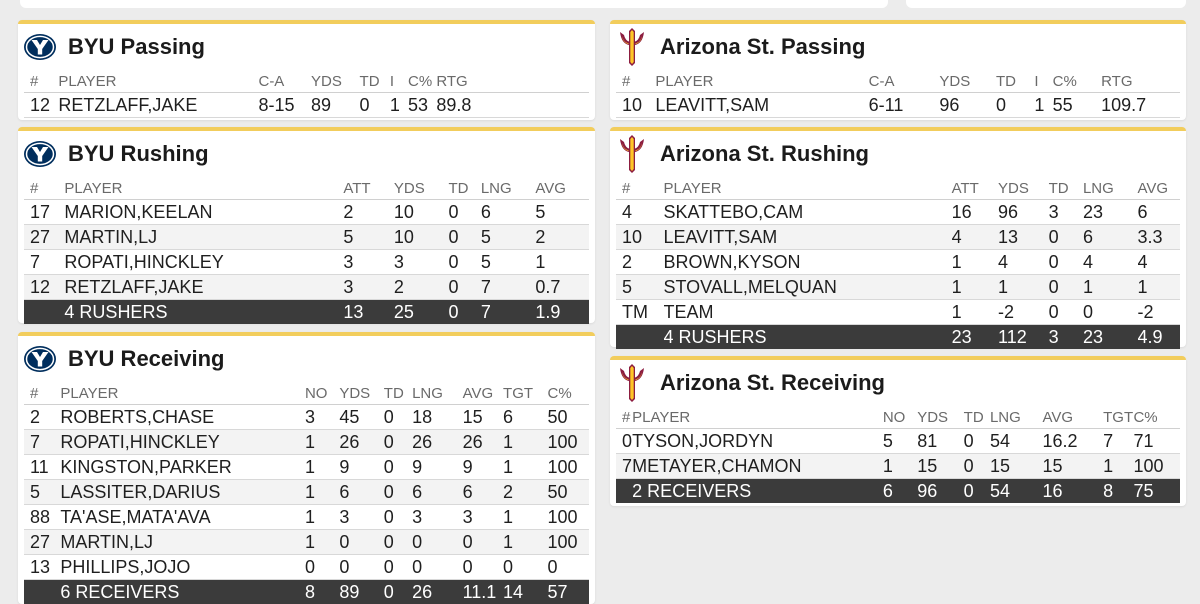  Describe the element at coordinates (44, 188) in the screenshot. I see `col-number: #` at that location.